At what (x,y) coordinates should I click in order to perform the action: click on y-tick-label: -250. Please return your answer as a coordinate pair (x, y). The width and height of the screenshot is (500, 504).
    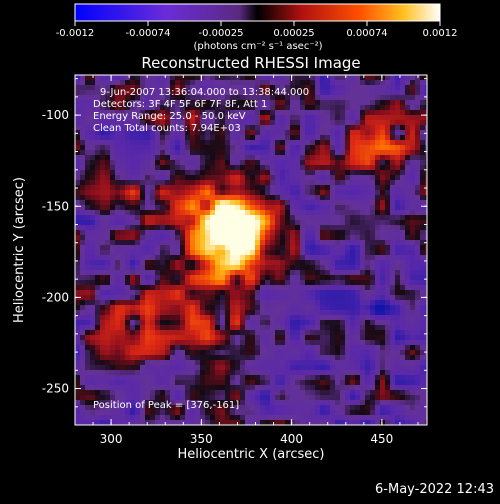
    Looking at the image, I should click on (55, 389).